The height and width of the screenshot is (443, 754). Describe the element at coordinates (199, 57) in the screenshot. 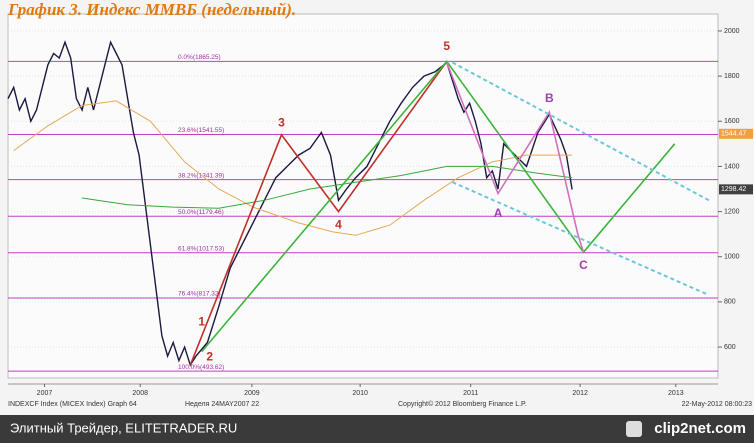

I see `fib-label: 0.0%(1865.25)` at that location.